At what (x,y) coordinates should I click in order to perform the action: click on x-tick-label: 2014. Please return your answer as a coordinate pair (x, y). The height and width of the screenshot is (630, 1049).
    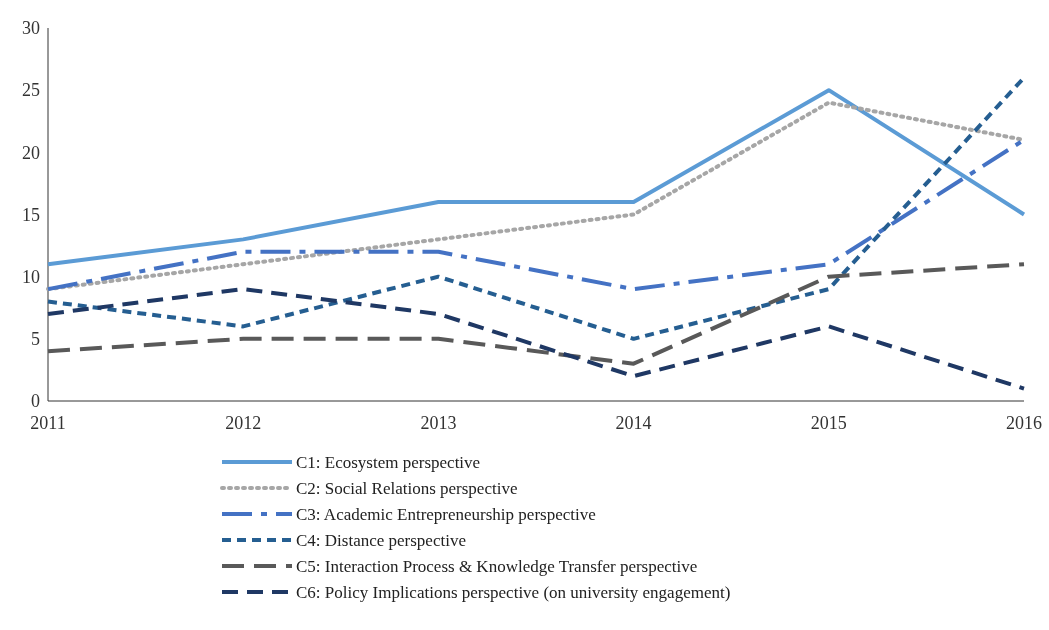
    Looking at the image, I should click on (633, 423).